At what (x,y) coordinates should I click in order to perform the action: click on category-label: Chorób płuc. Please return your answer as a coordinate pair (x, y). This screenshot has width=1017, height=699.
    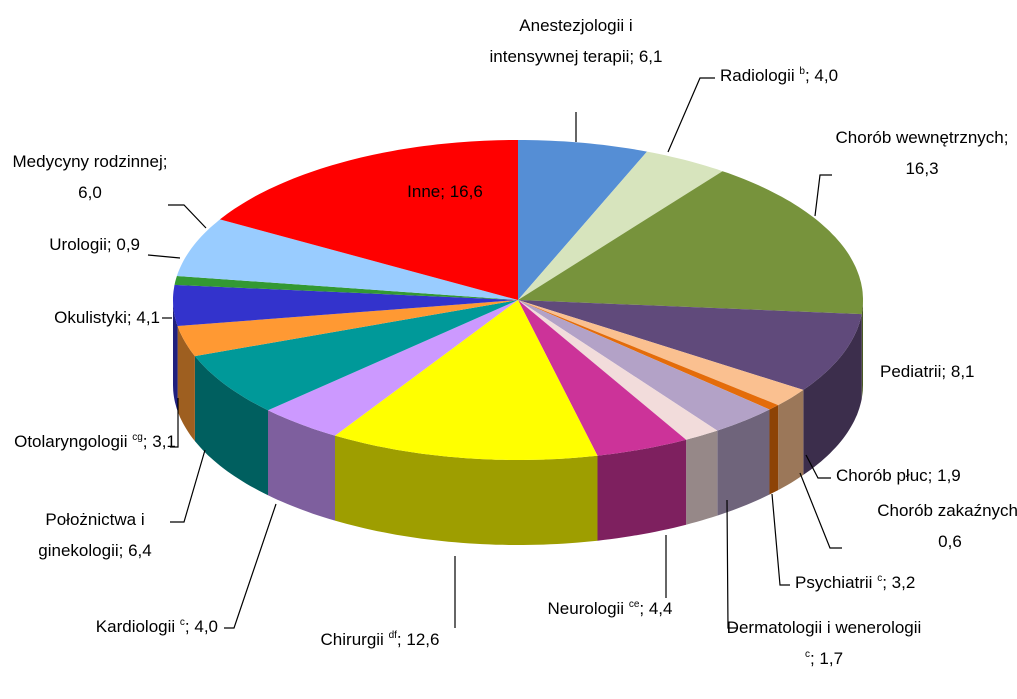
    Looking at the image, I should click on (882, 475).